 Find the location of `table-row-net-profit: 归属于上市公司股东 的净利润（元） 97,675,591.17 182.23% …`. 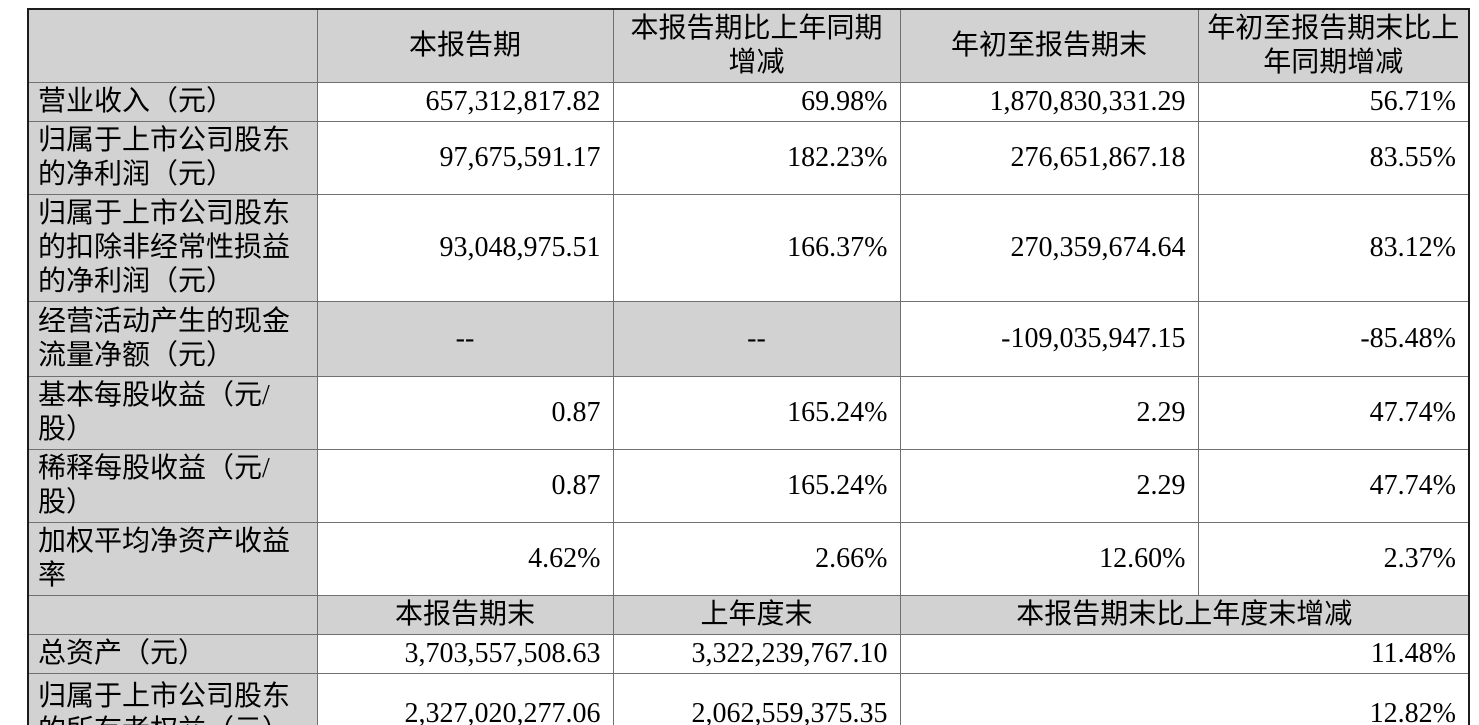

table-row-net-profit: 归属于上市公司股东 的净利润（元） 97,675,591.17 182.23% … is located at coordinates (748, 158).